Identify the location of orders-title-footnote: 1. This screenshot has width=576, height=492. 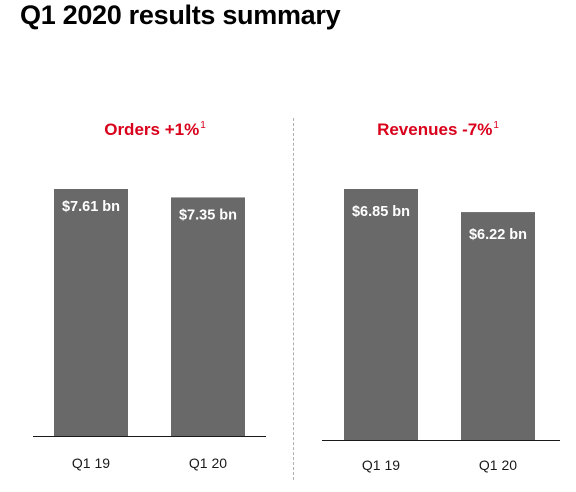
(203, 125).